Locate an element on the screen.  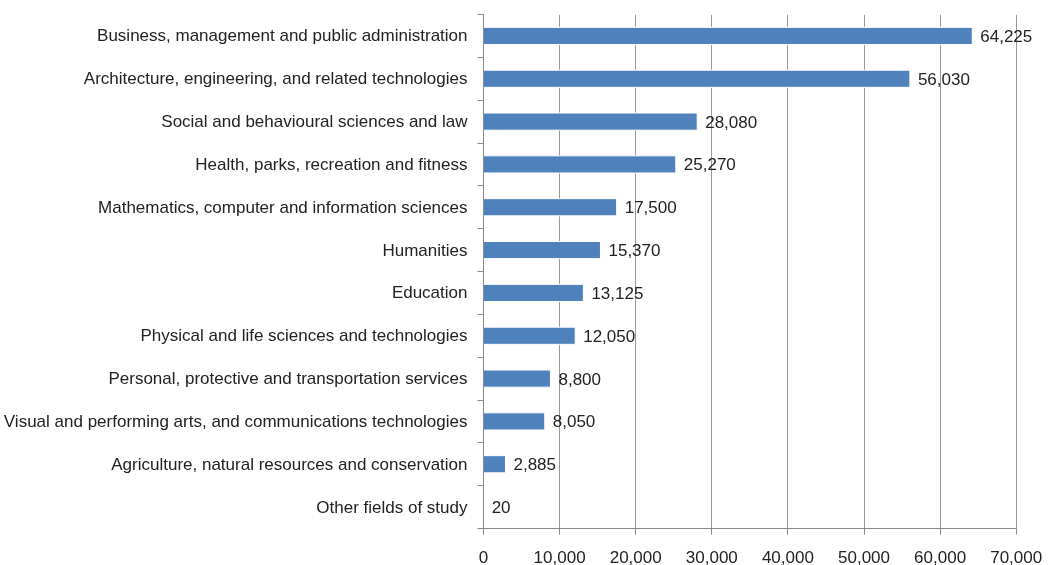
data-label: 2,885 is located at coordinates (534, 465).